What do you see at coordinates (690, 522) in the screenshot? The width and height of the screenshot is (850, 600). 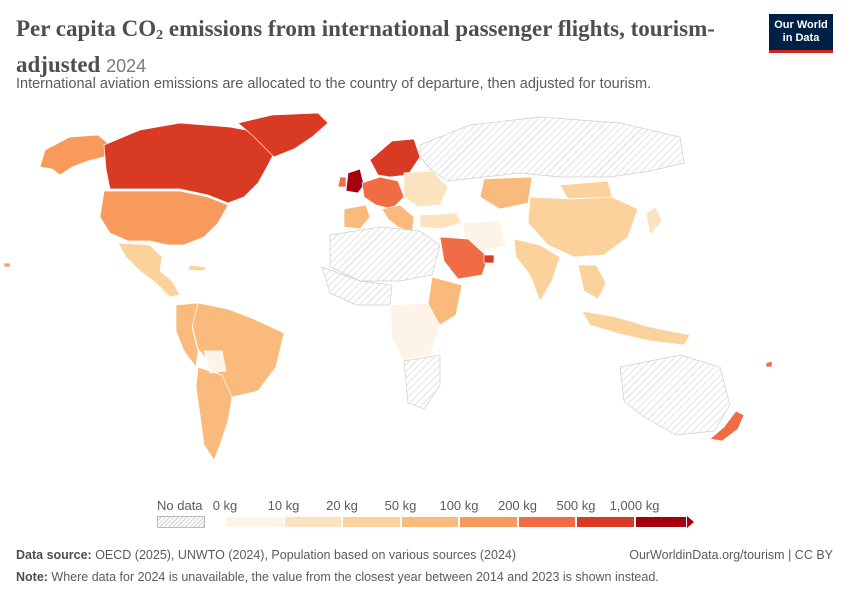 I see `legend-arrow` at bounding box center [690, 522].